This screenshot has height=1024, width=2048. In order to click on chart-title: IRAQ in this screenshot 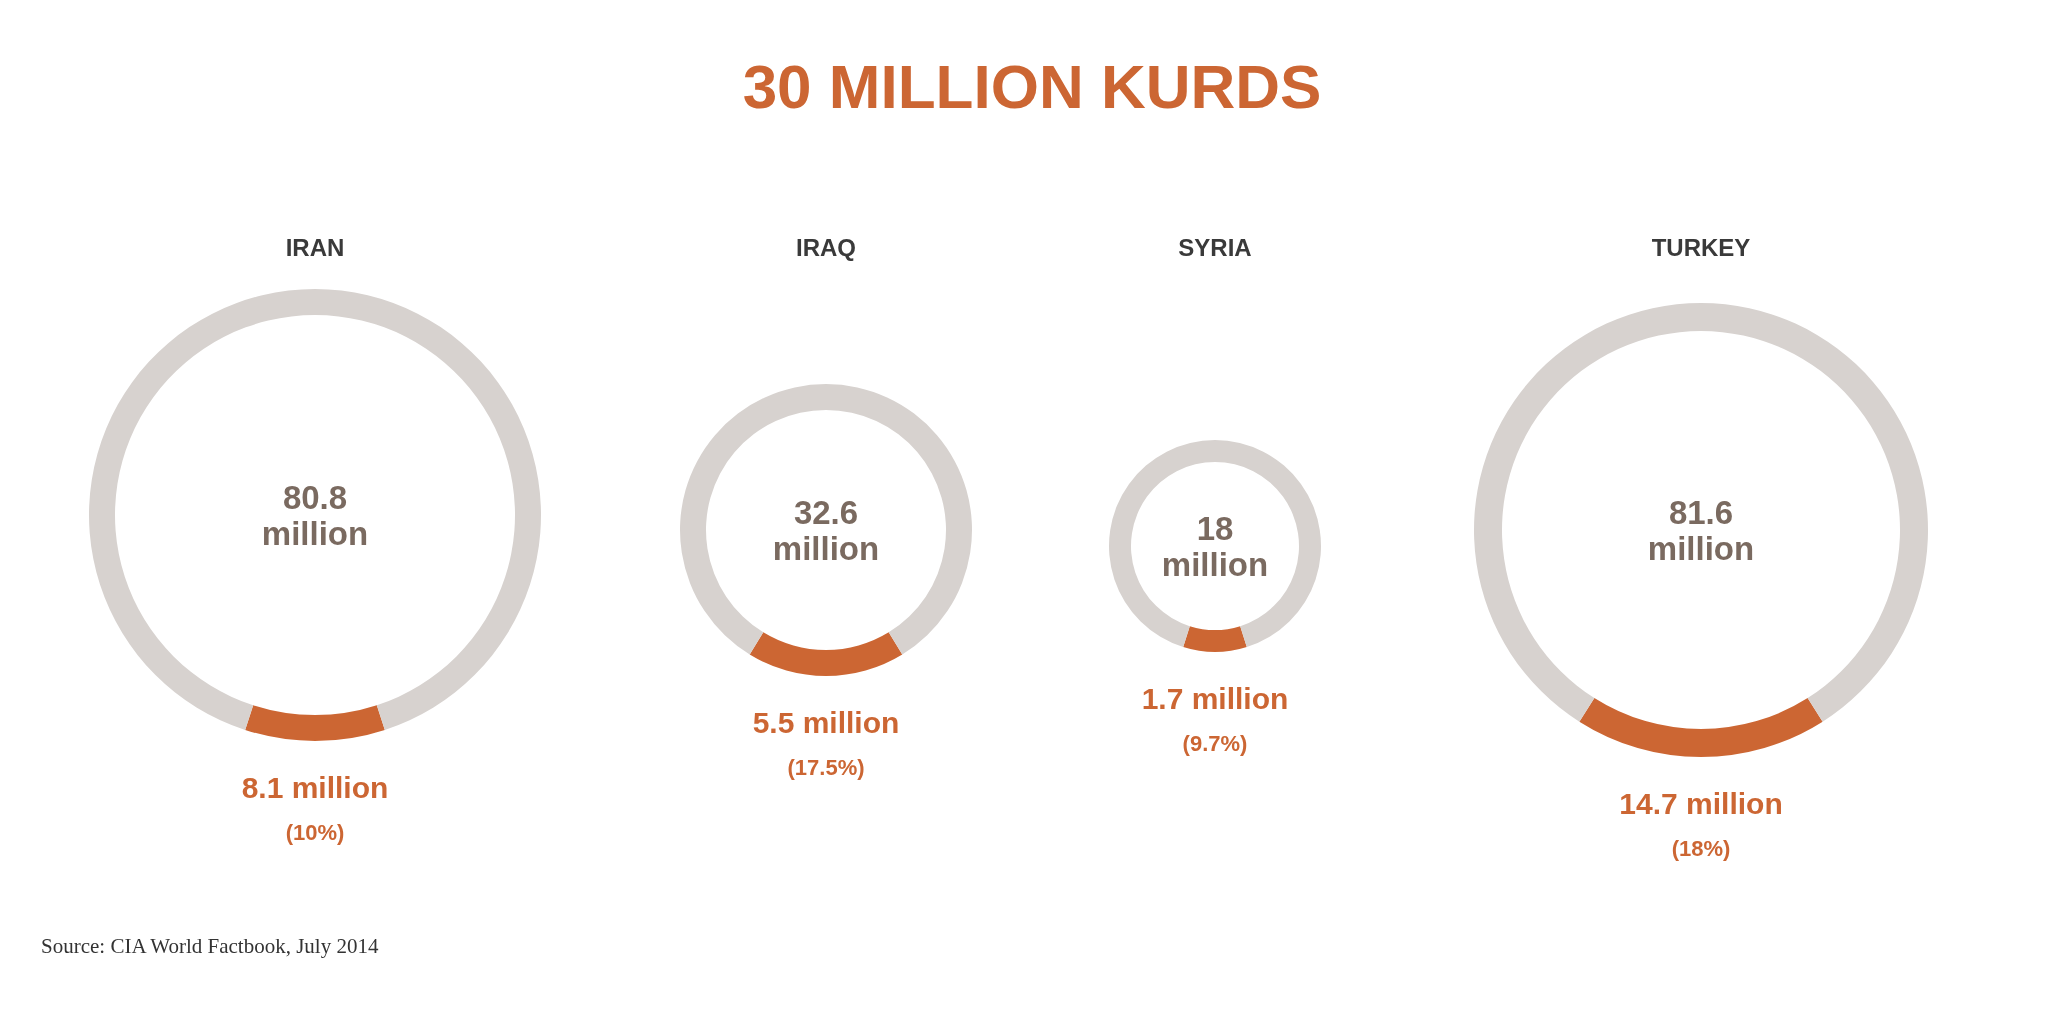, I will do `click(826, 247)`.